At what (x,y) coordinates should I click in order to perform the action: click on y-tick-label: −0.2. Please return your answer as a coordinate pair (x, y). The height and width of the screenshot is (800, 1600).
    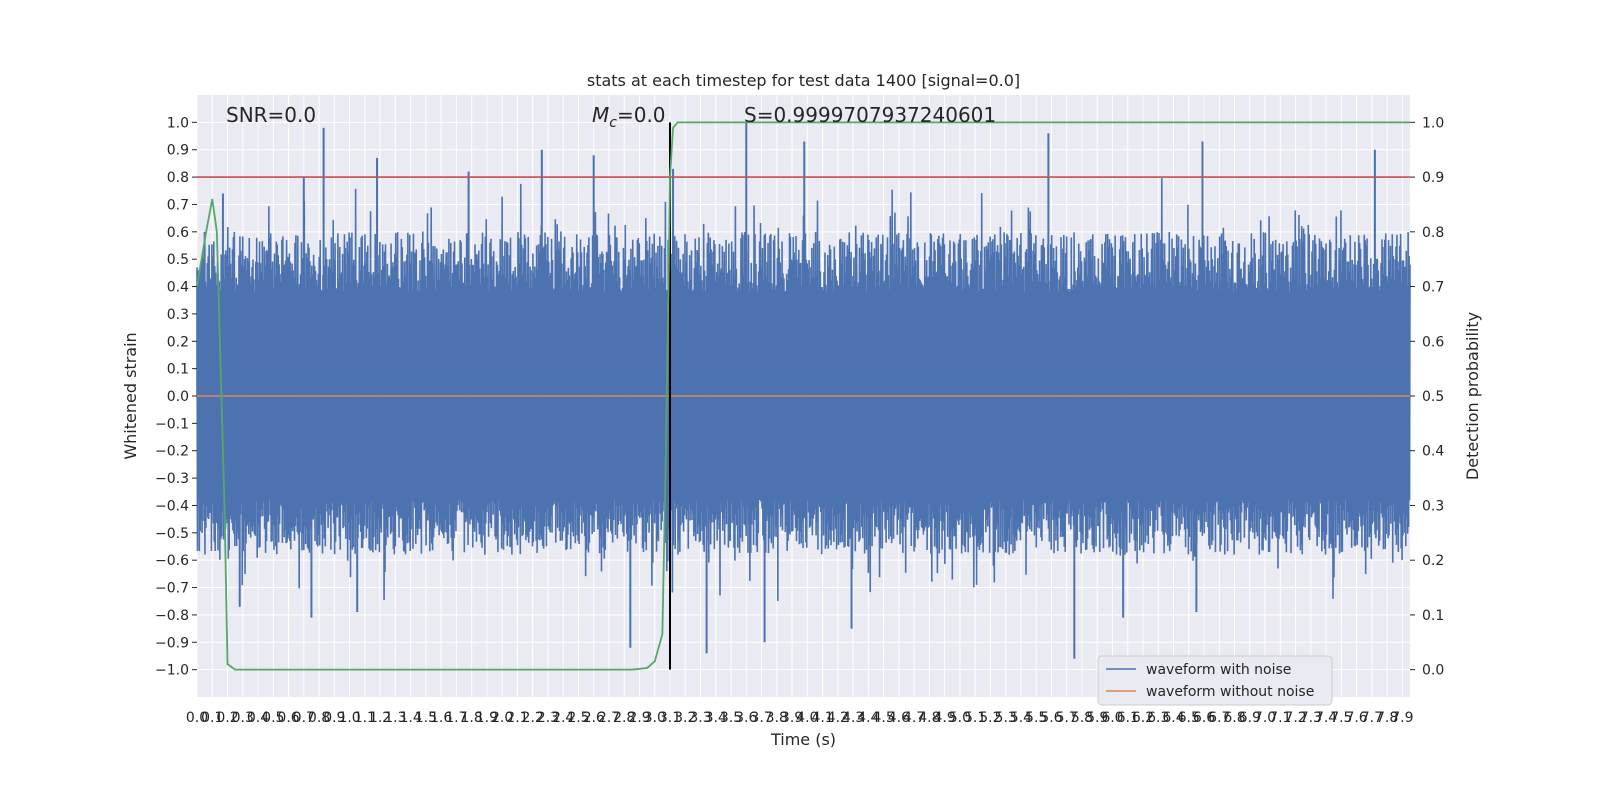
    Looking at the image, I should click on (172, 452).